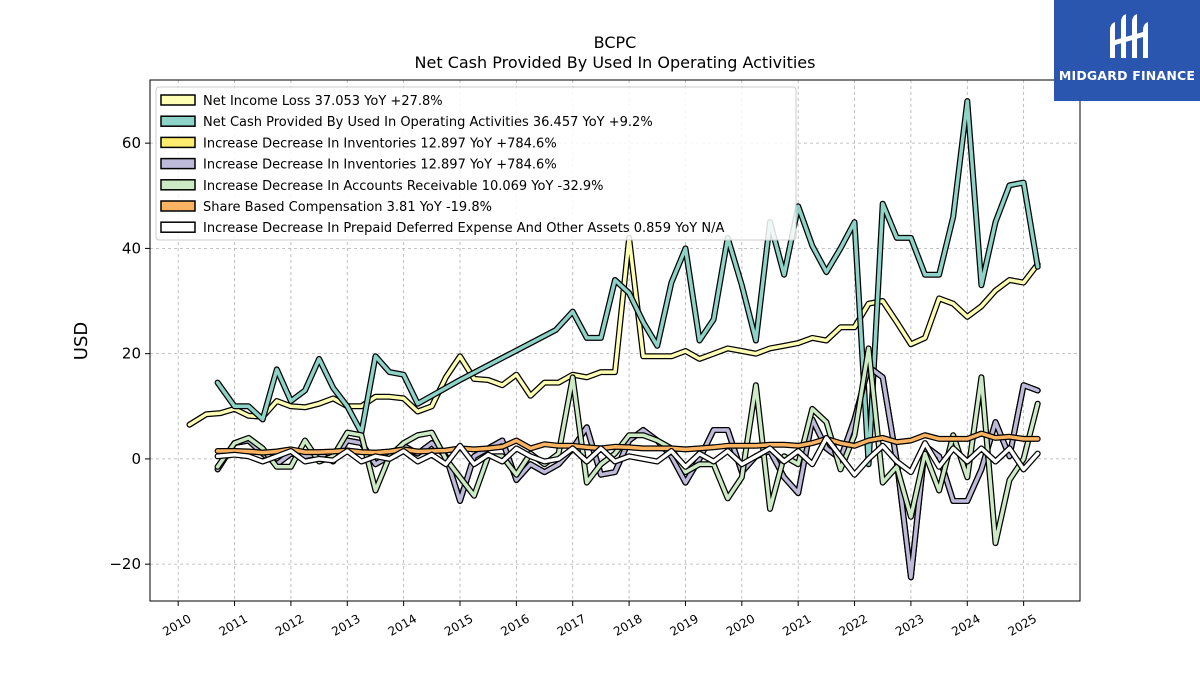 This screenshot has height=675, width=1200. What do you see at coordinates (1127, 75) in the screenshot?
I see `logo-text: MIDGARD FINANCE` at bounding box center [1127, 75].